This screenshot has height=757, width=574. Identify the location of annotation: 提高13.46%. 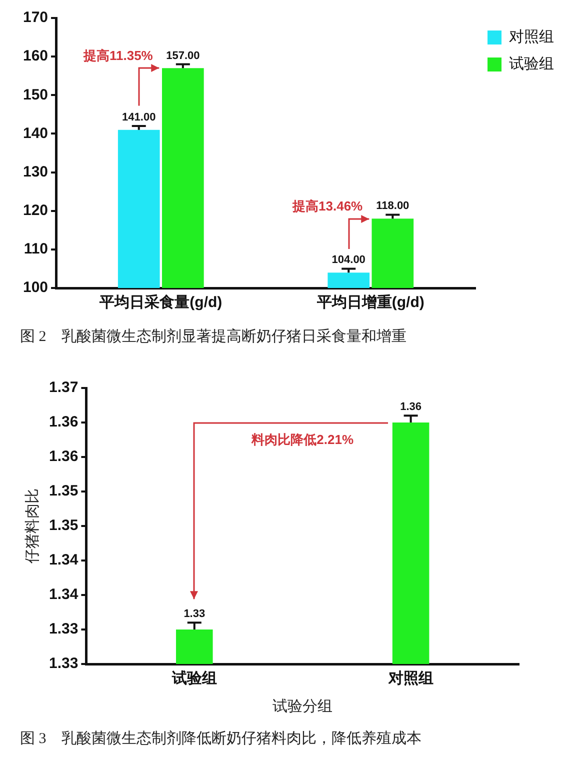
(328, 206).